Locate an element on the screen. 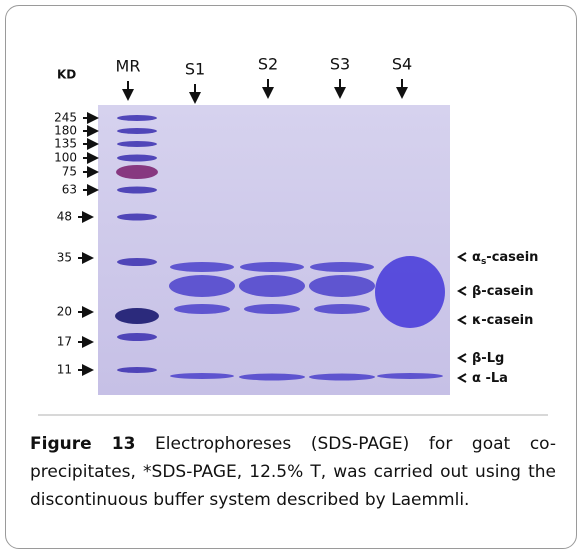 This screenshot has height=557, width=585. band-label: β-Lg is located at coordinates (488, 358).